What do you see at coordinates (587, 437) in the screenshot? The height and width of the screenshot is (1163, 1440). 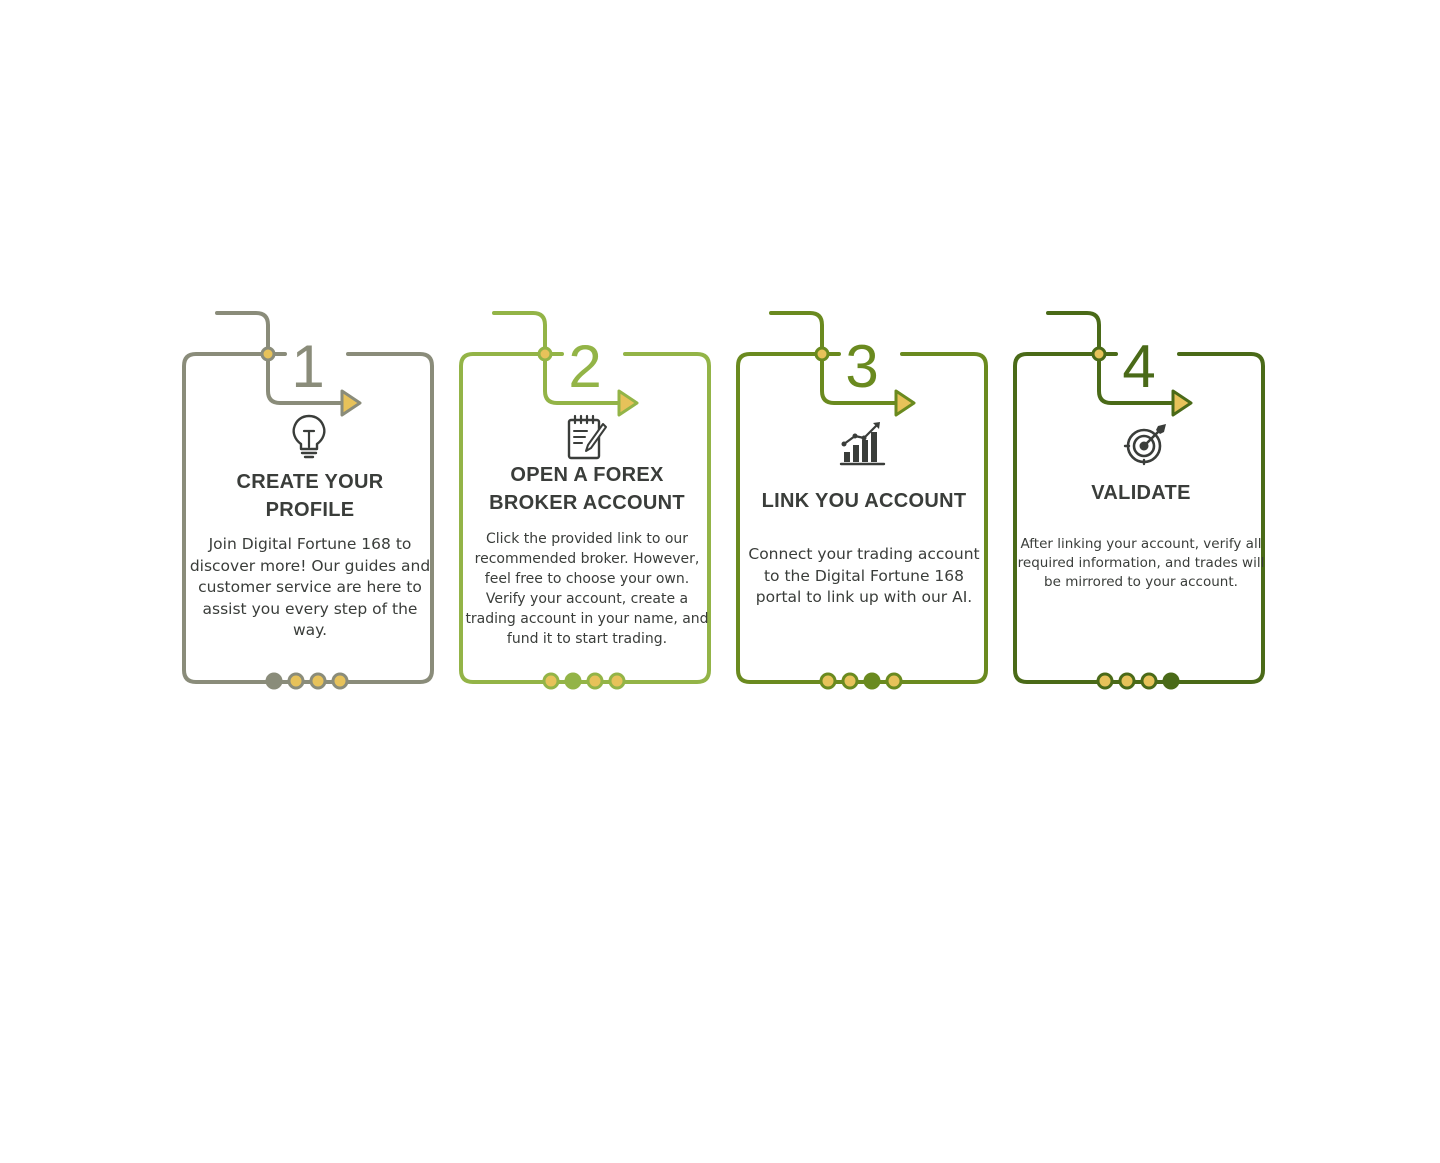 I see `notepad-pencil-icon` at bounding box center [587, 437].